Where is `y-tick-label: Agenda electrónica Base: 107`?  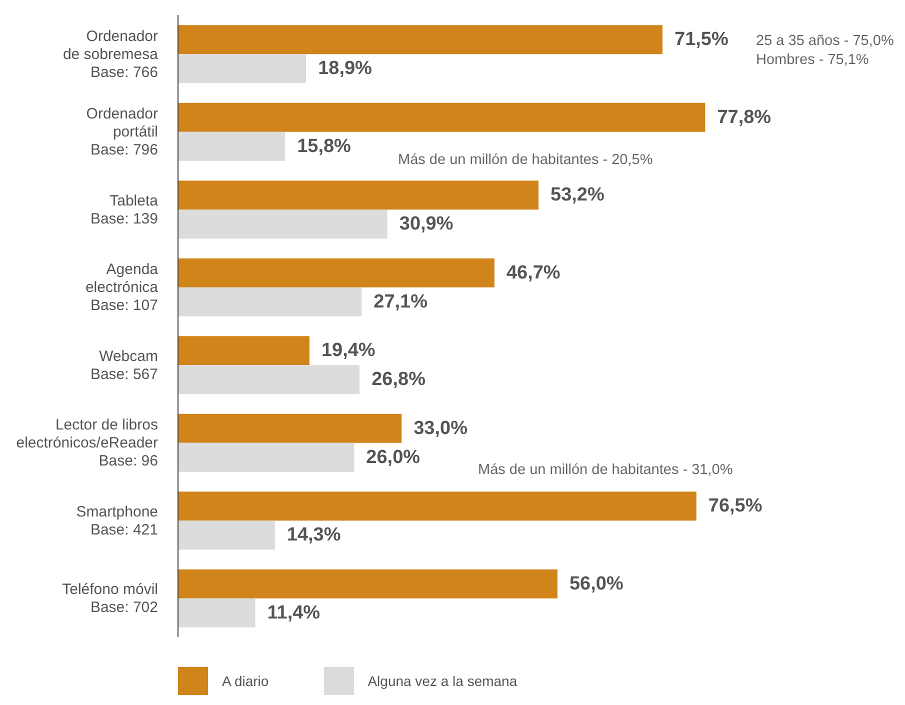
y-tick-label: Agenda electrónica Base: 107 is located at coordinates (122, 287).